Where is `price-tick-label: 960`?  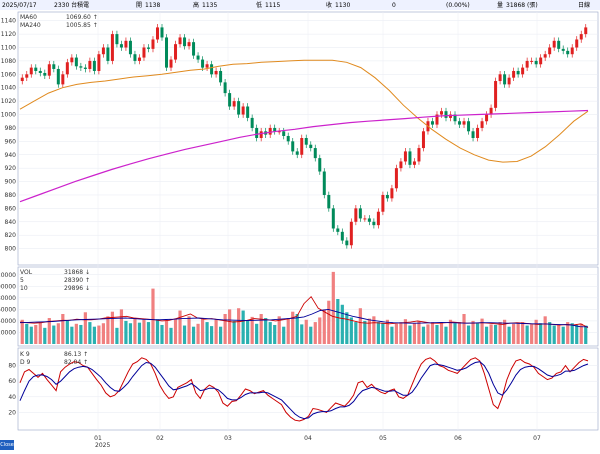 price-tick-label: 960 is located at coordinates (11, 141).